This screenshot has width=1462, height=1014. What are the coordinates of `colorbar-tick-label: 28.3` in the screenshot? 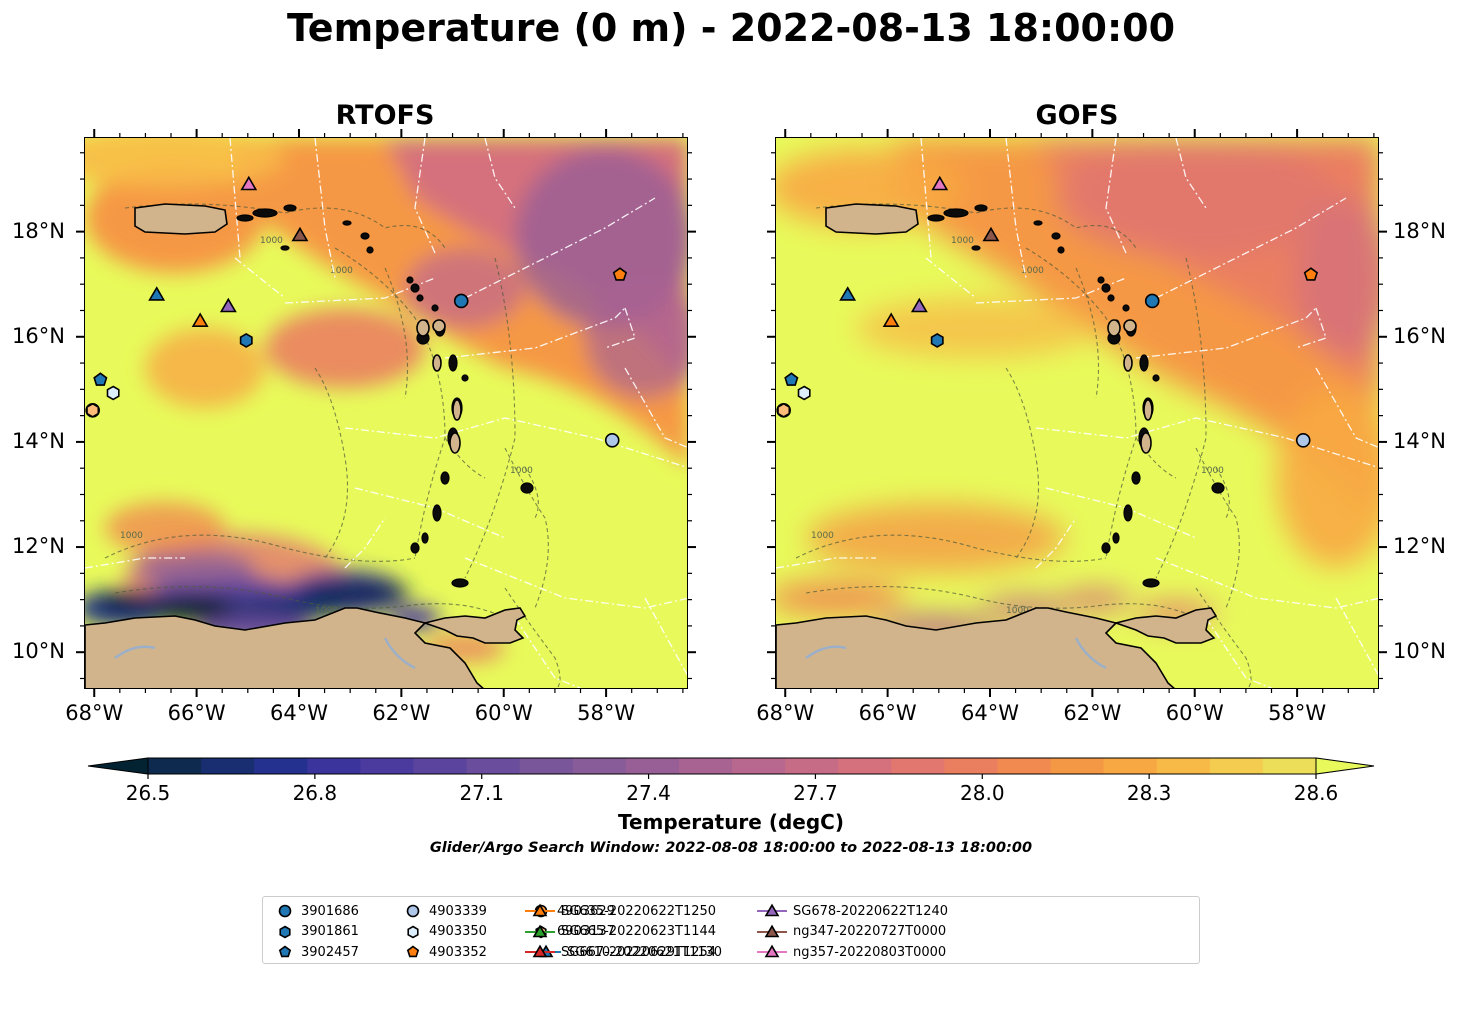 It's located at (1149, 793).